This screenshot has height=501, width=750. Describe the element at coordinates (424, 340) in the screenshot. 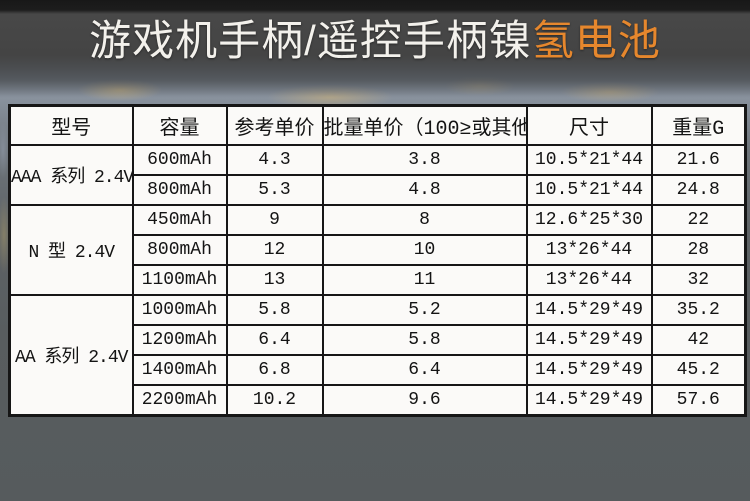

I see `bulk-price-cell: 5.8` at that location.